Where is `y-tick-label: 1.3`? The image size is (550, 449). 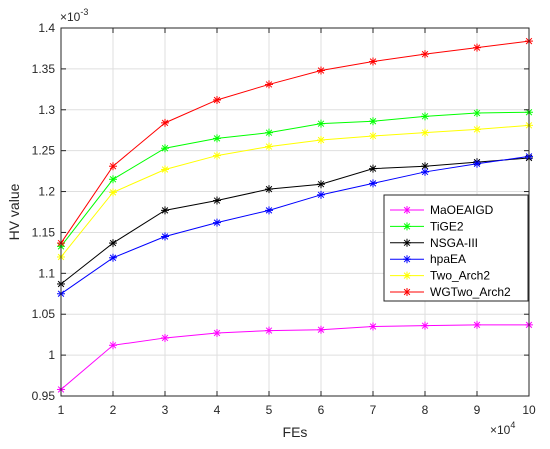
y-tick-label: 1.3 is located at coordinates (46, 110).